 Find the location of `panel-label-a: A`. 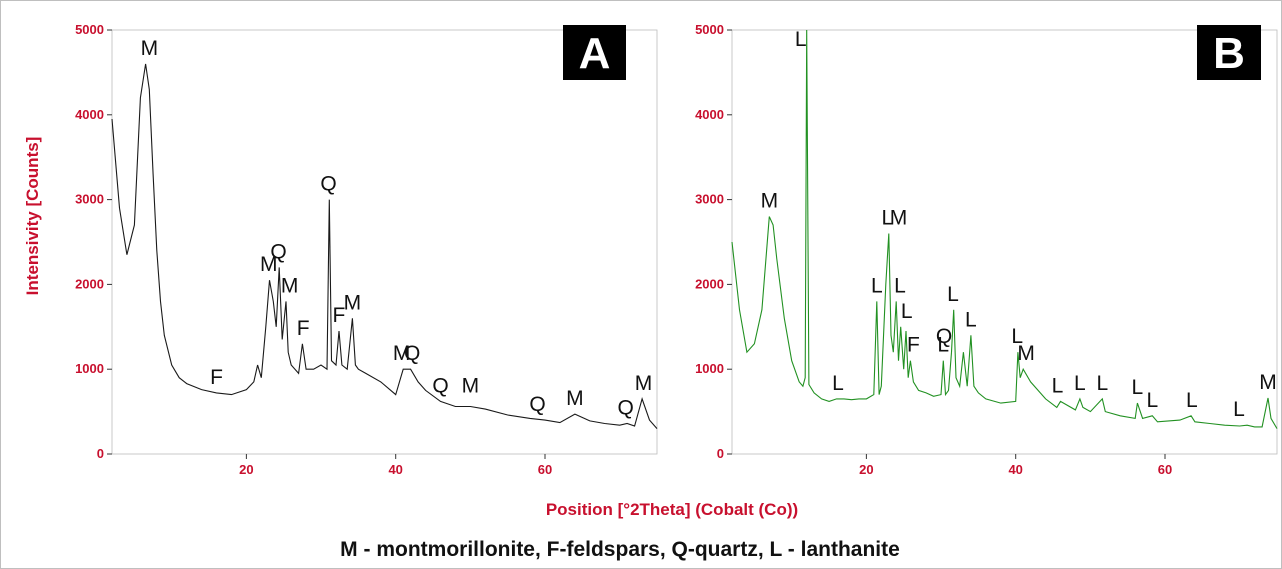

panel-label-a: A is located at coordinates (595, 53).